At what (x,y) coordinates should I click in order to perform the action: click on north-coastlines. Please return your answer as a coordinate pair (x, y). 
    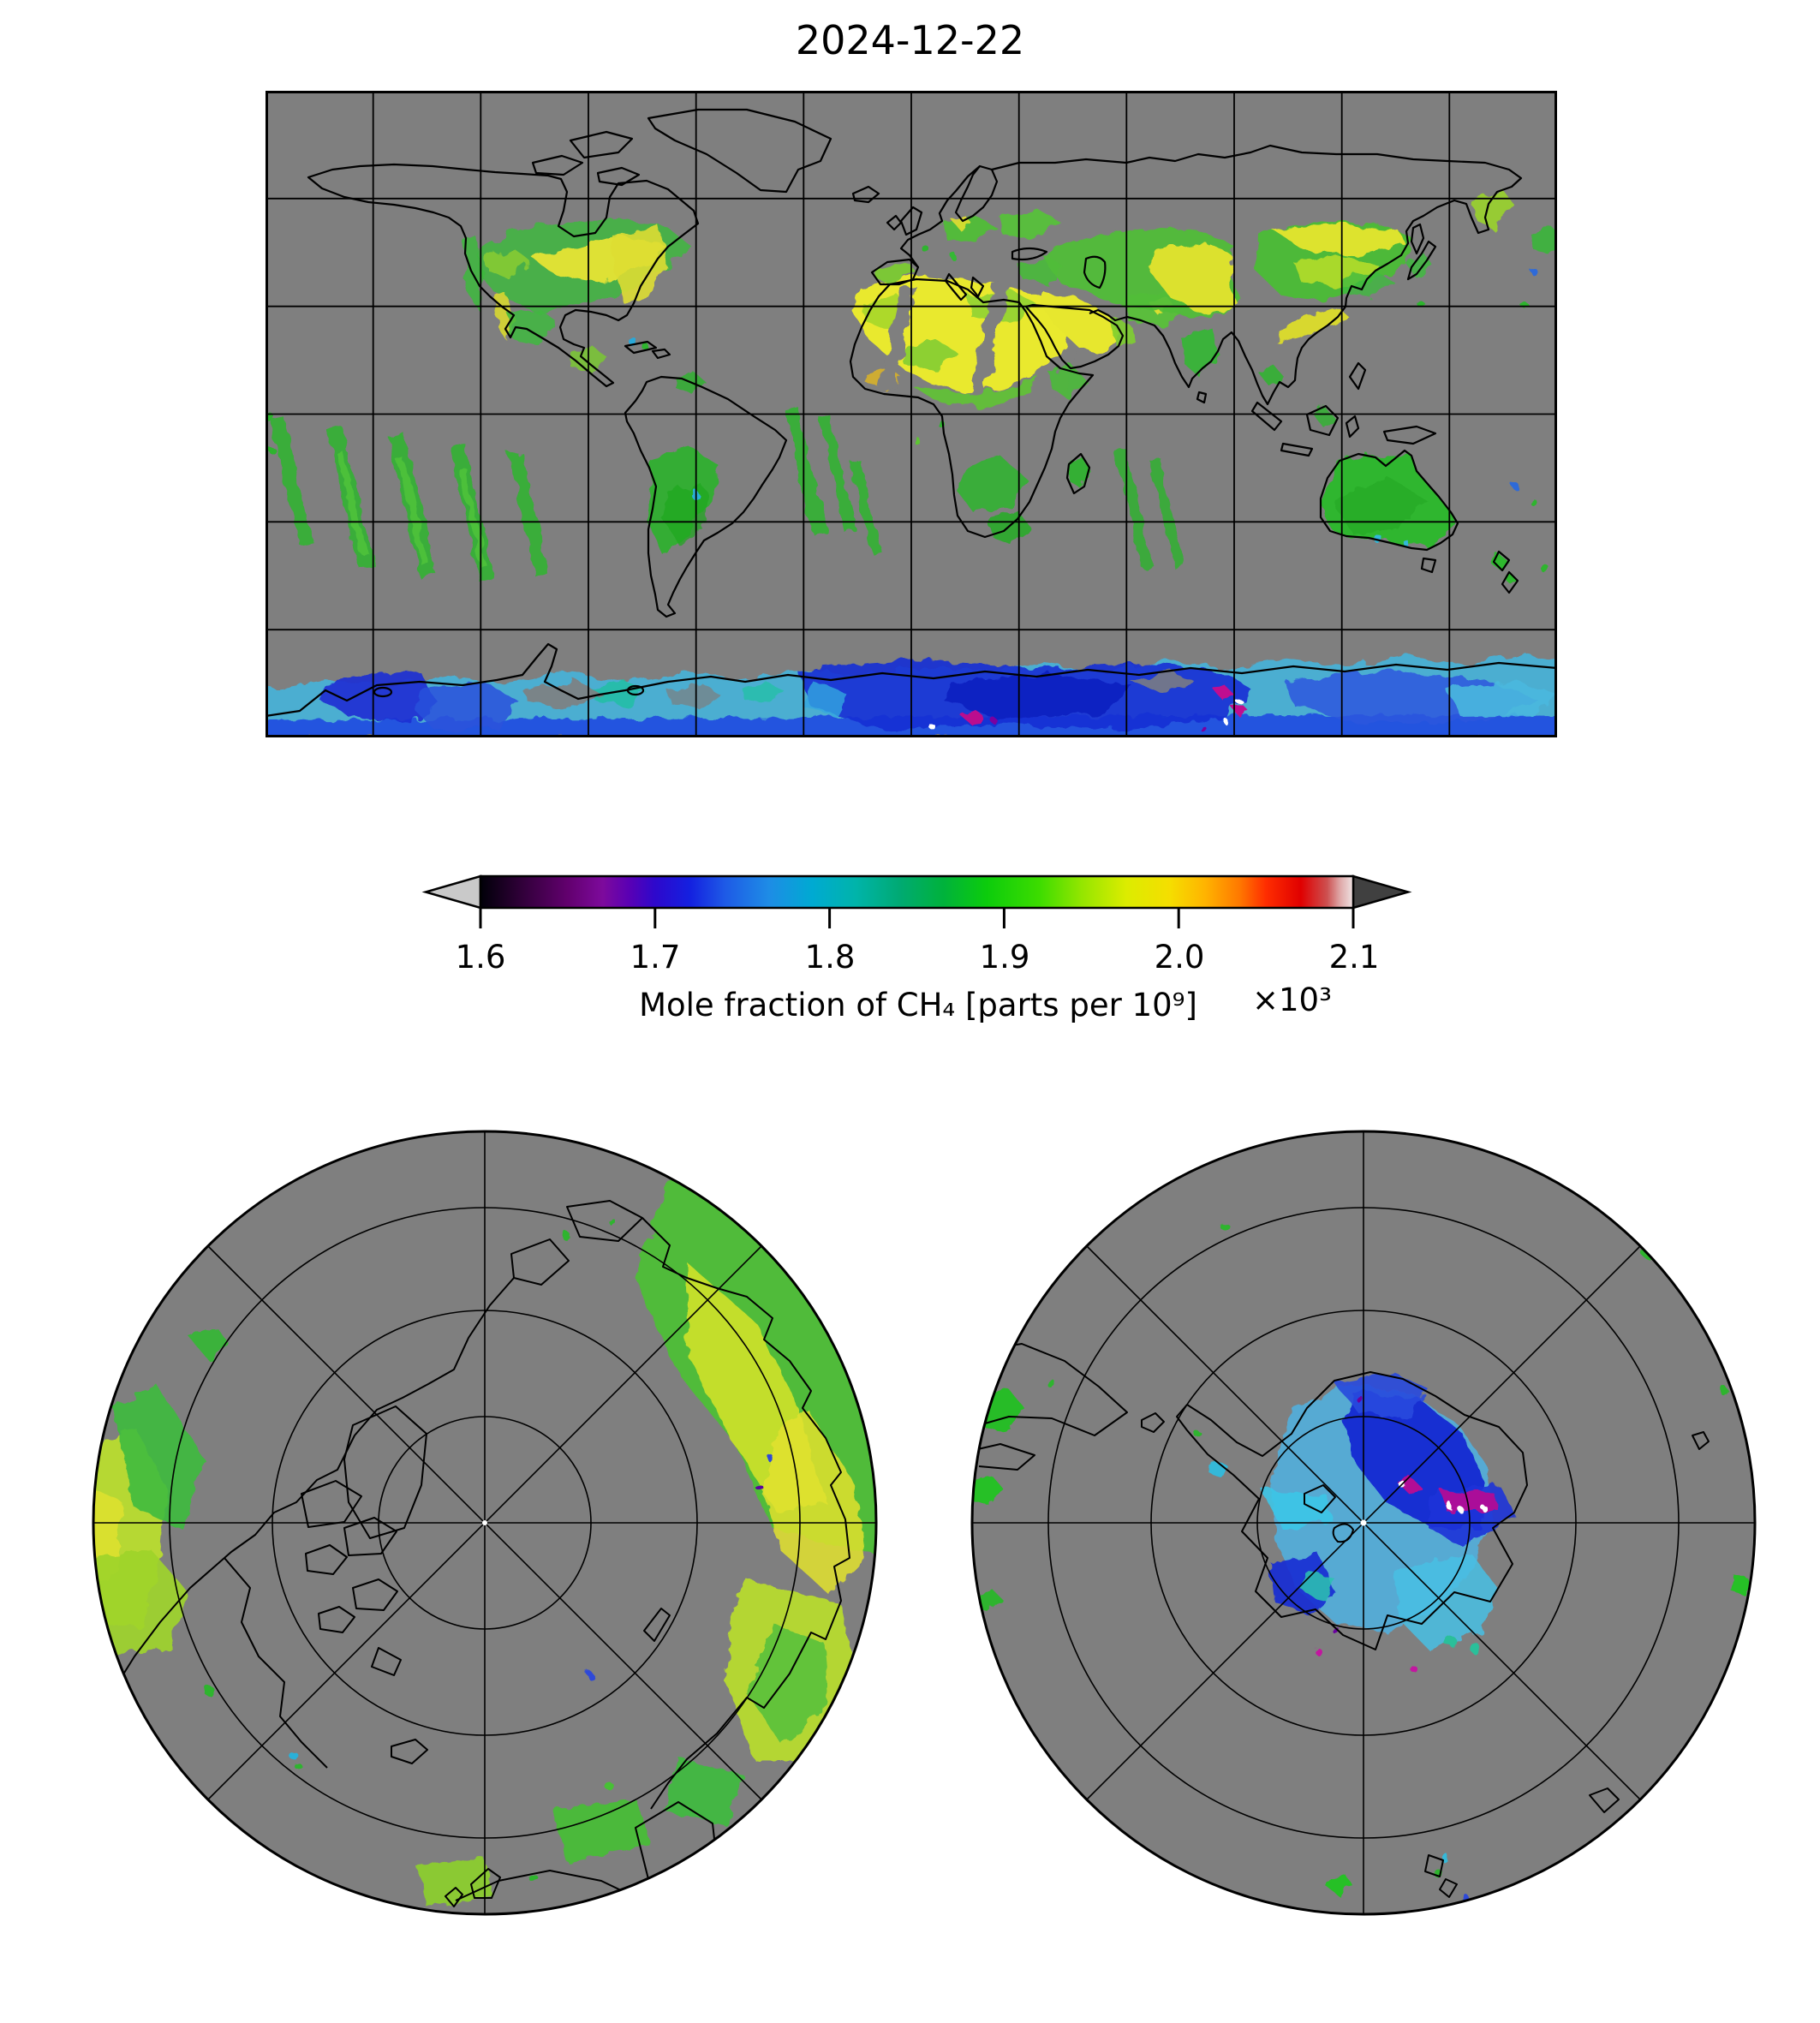
    Looking at the image, I should click on (475, 1553).